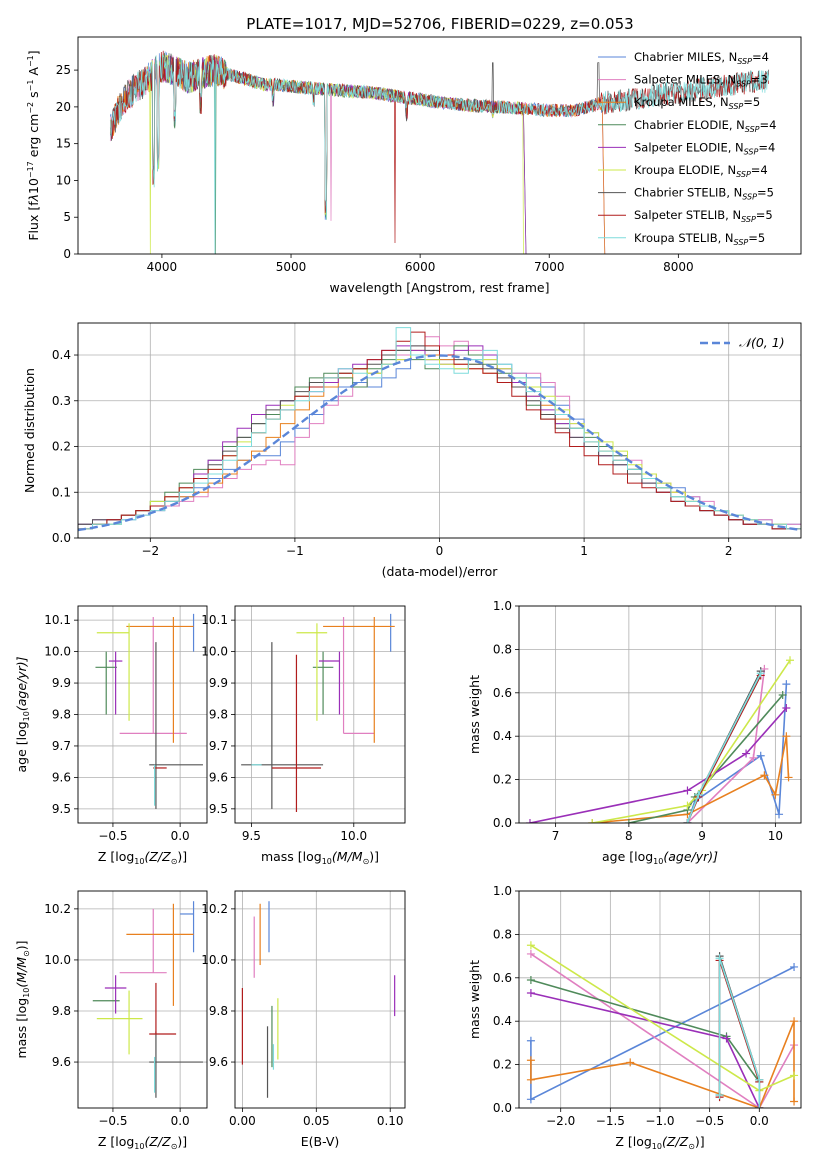 This screenshot has height=1170, width=819. What do you see at coordinates (584, 551) in the screenshot?
I see `x-tick-label: 1` at bounding box center [584, 551].